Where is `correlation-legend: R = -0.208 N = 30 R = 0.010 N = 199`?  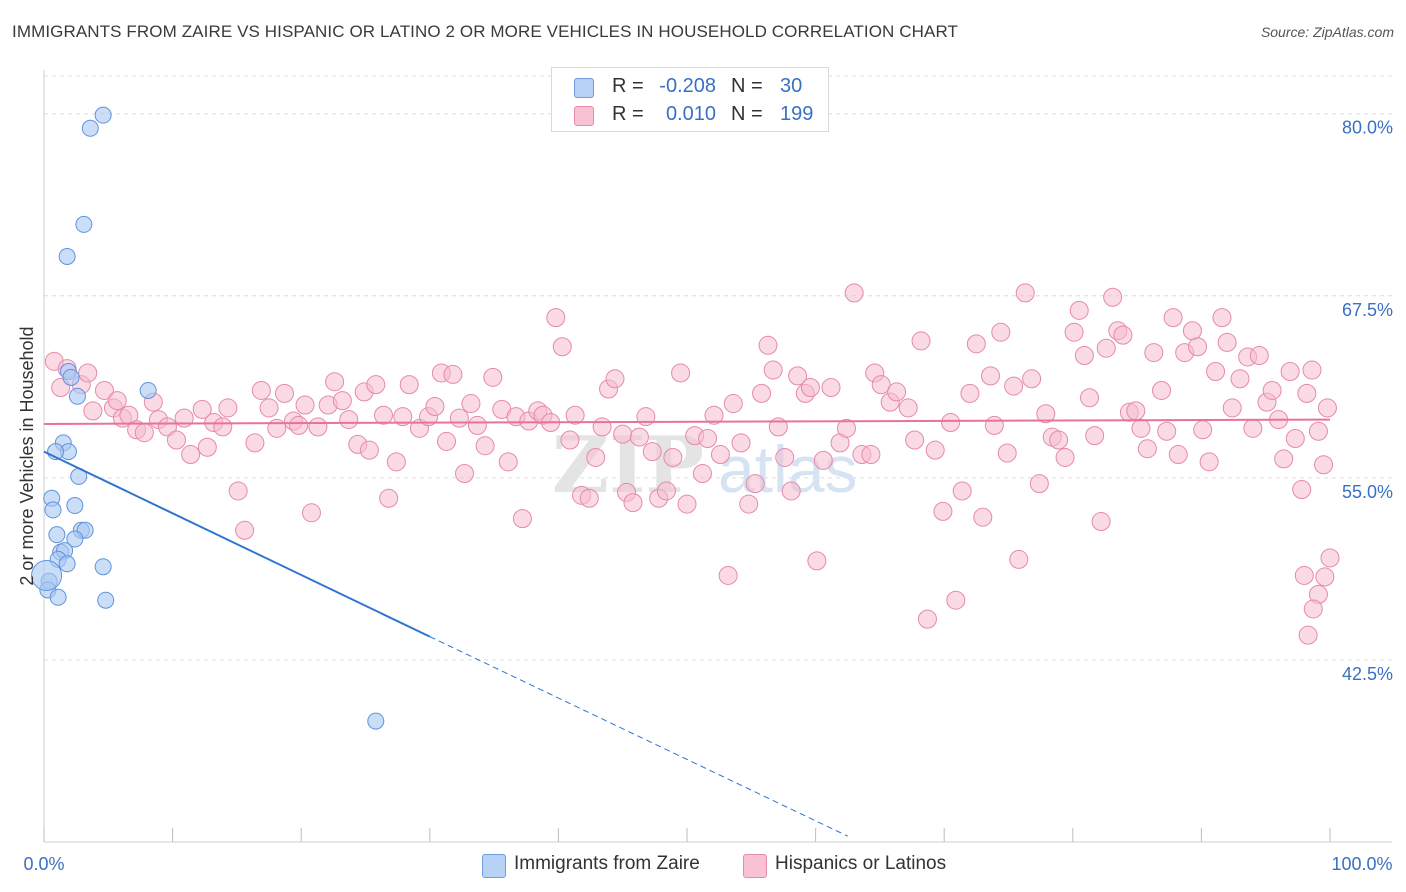
correlation-legend: R = -0.208 N = 30 R = 0.010 N = 199 is located at coordinates (690, 99).